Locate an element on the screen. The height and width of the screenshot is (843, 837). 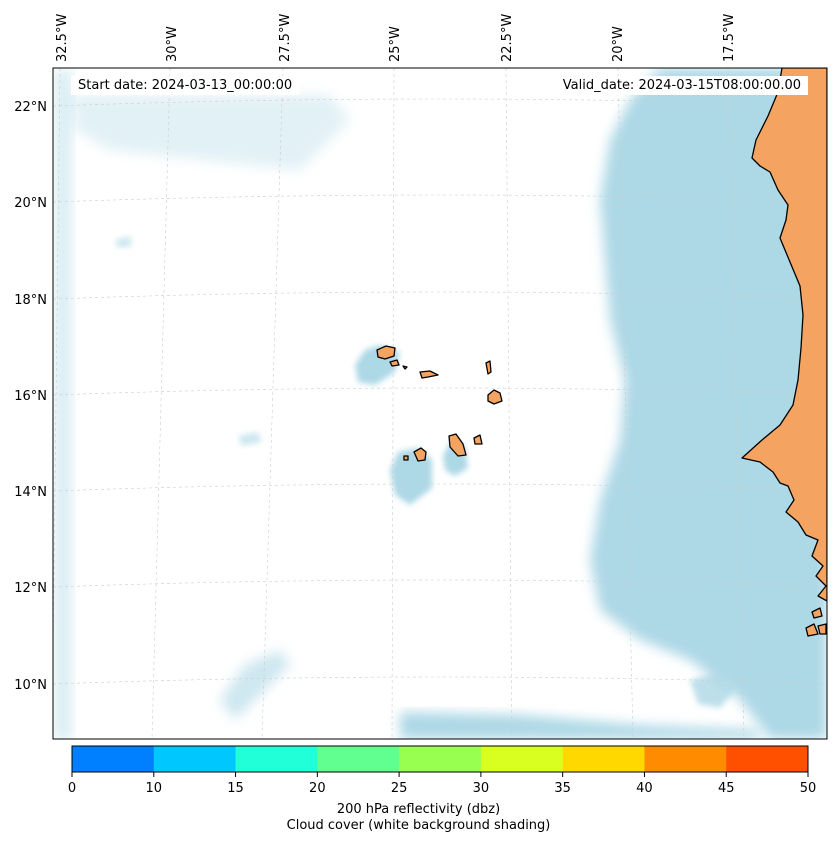
colorbar-tick-label: 0 is located at coordinates (72, 788).